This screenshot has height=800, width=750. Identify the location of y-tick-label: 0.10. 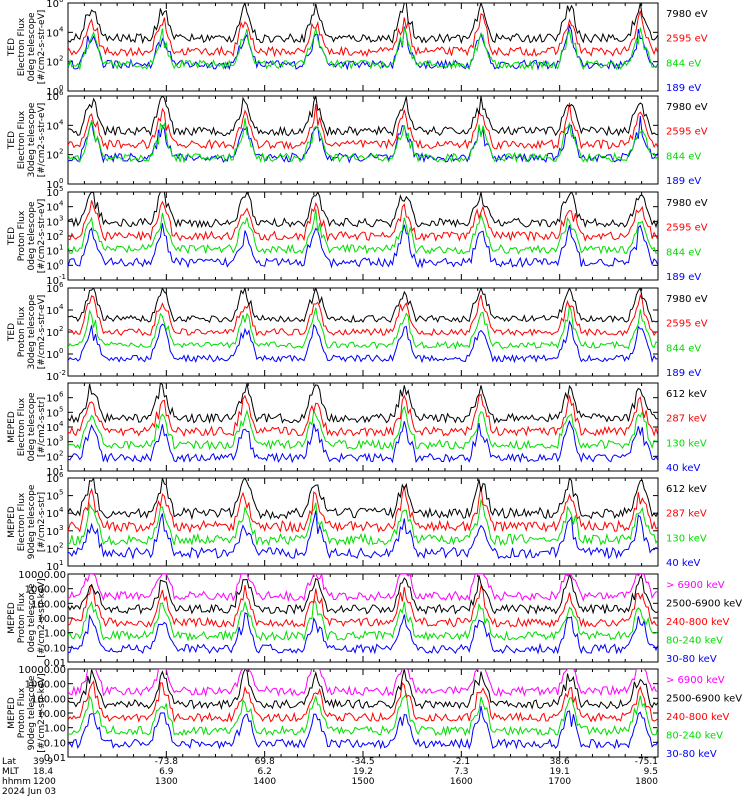
(55, 648).